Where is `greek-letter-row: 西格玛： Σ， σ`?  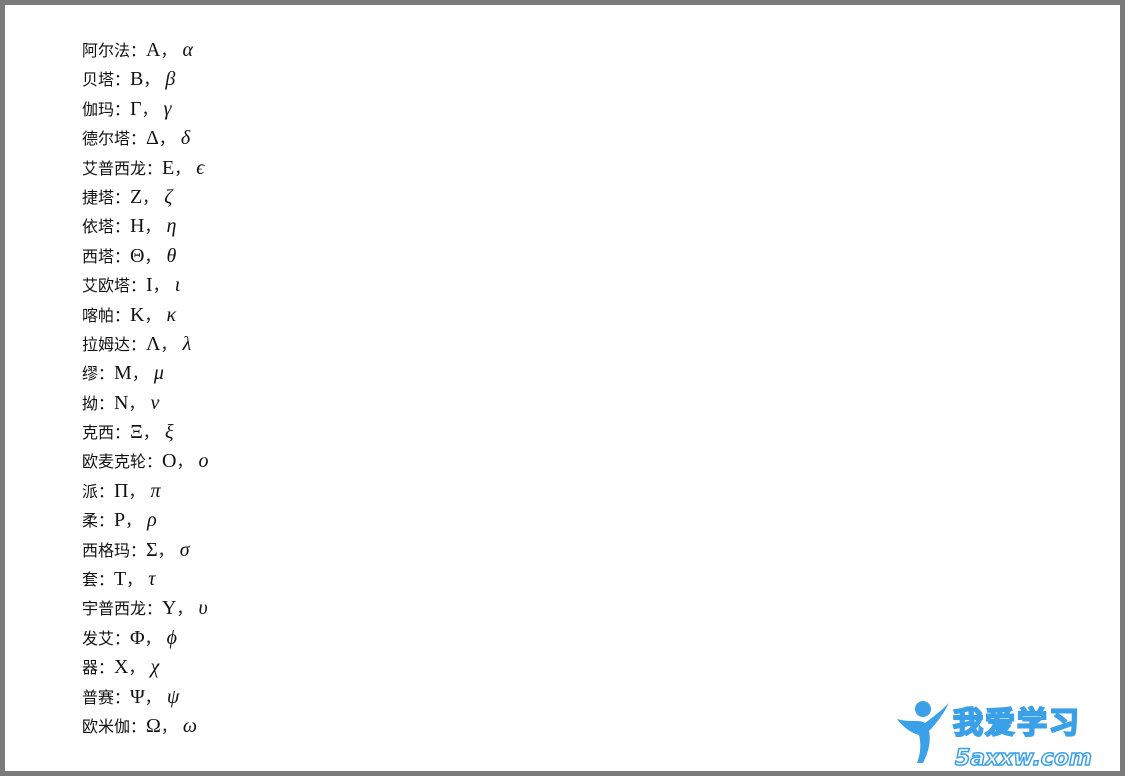
greek-letter-row: 西格玛： Σ， σ is located at coordinates (145, 550).